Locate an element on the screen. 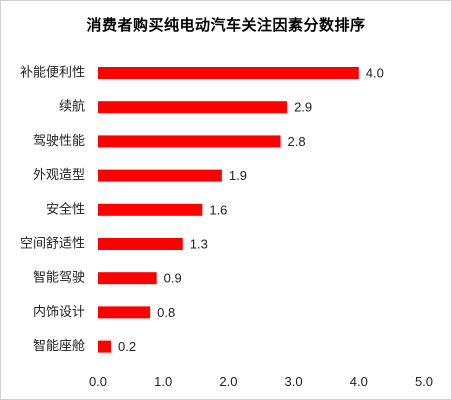  x-tick-label: 3.0 is located at coordinates (294, 381).